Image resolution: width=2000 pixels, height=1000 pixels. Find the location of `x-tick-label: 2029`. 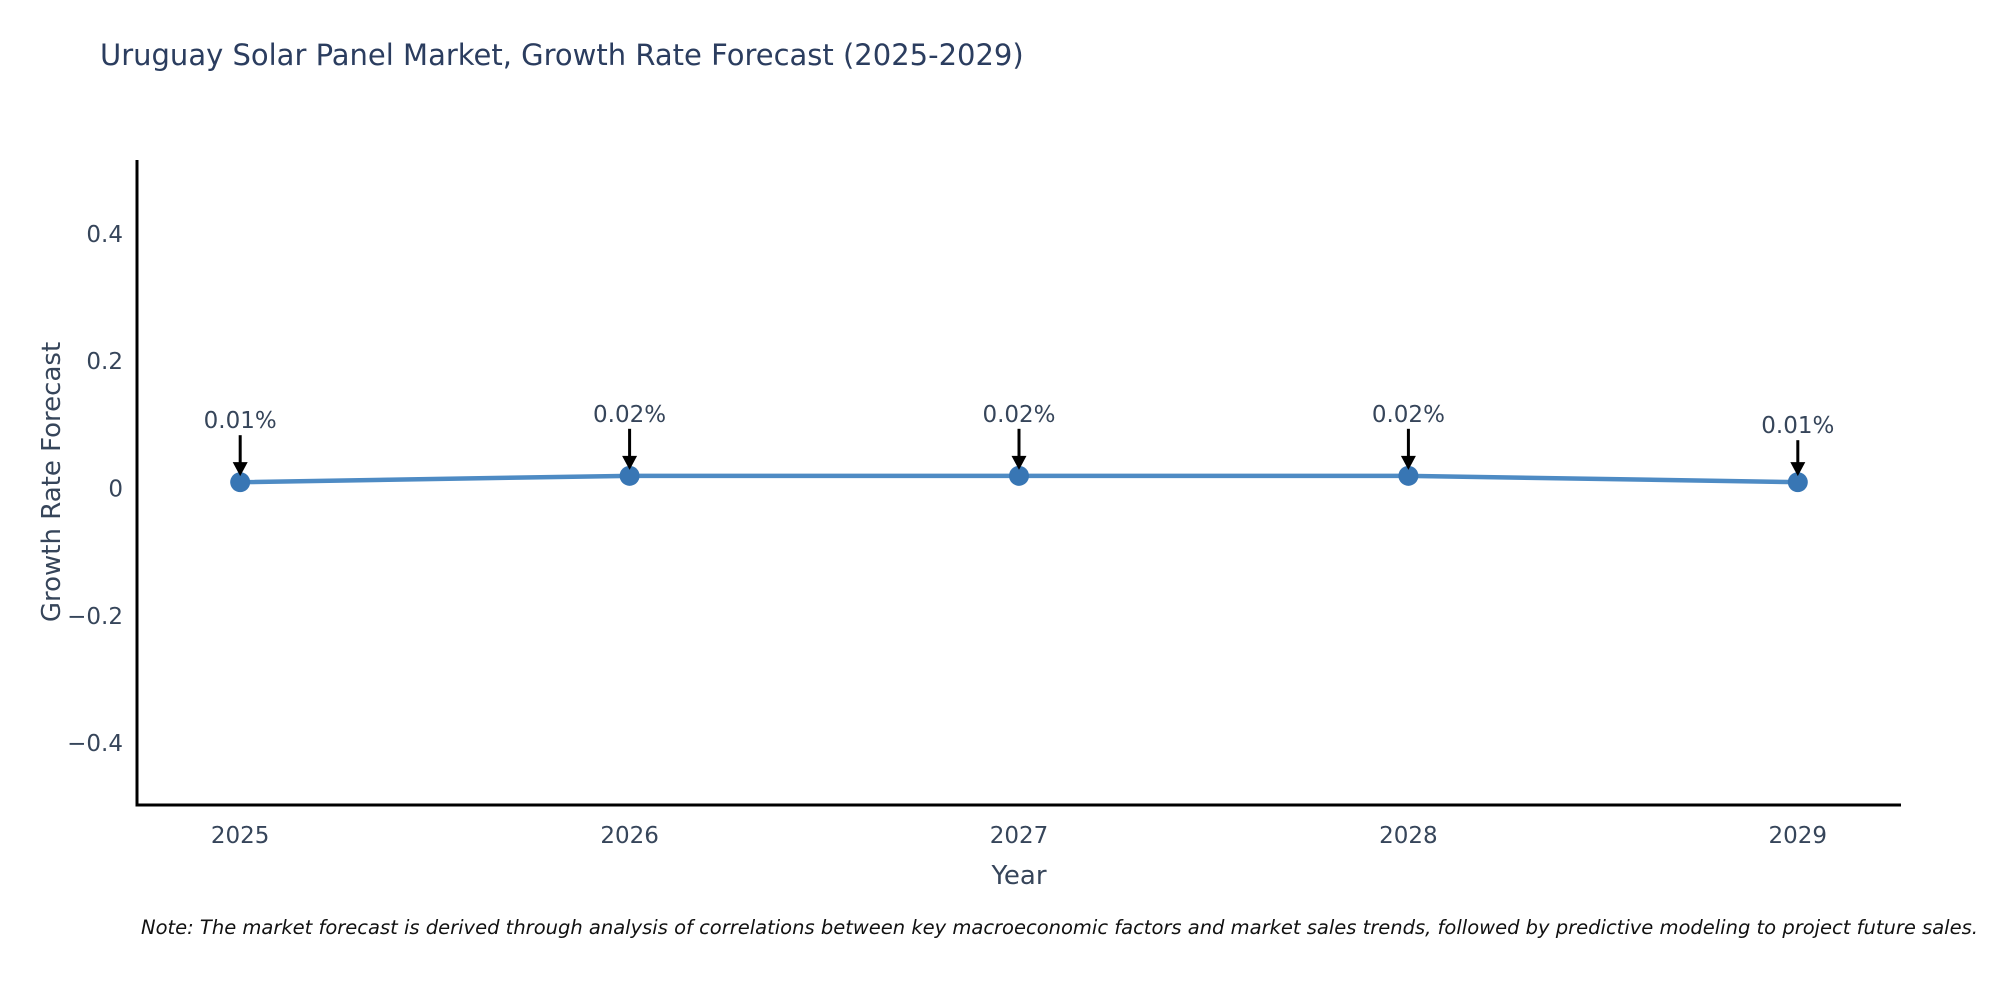

x-tick-label: 2029 is located at coordinates (1798, 836).